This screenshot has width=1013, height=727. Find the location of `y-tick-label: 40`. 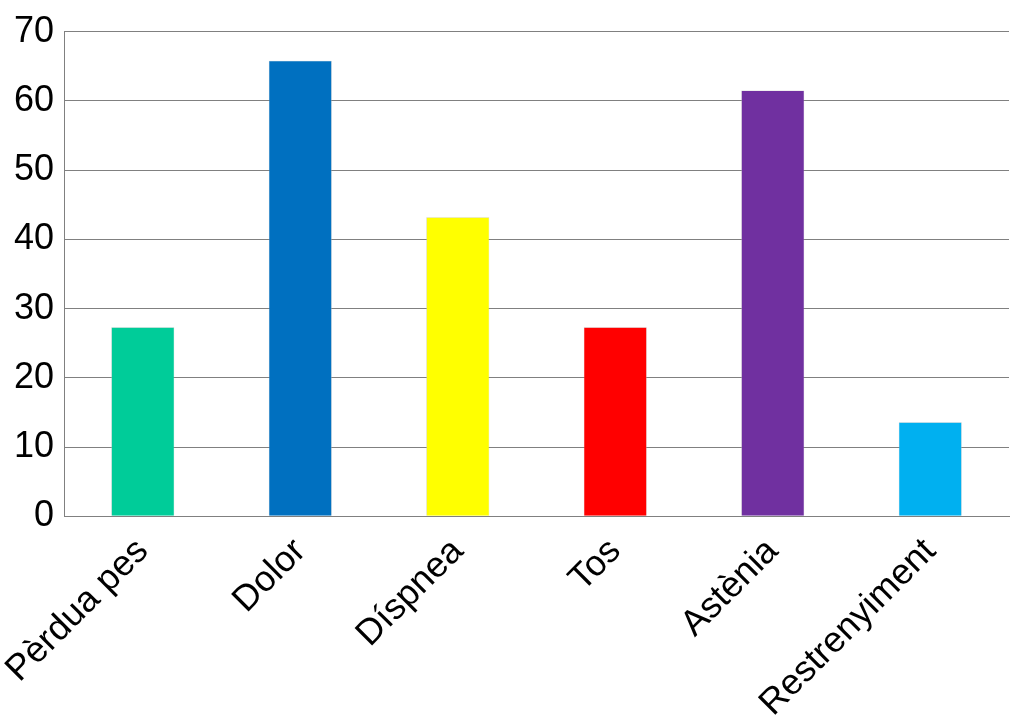

y-tick-label: 40 is located at coordinates (34, 237).